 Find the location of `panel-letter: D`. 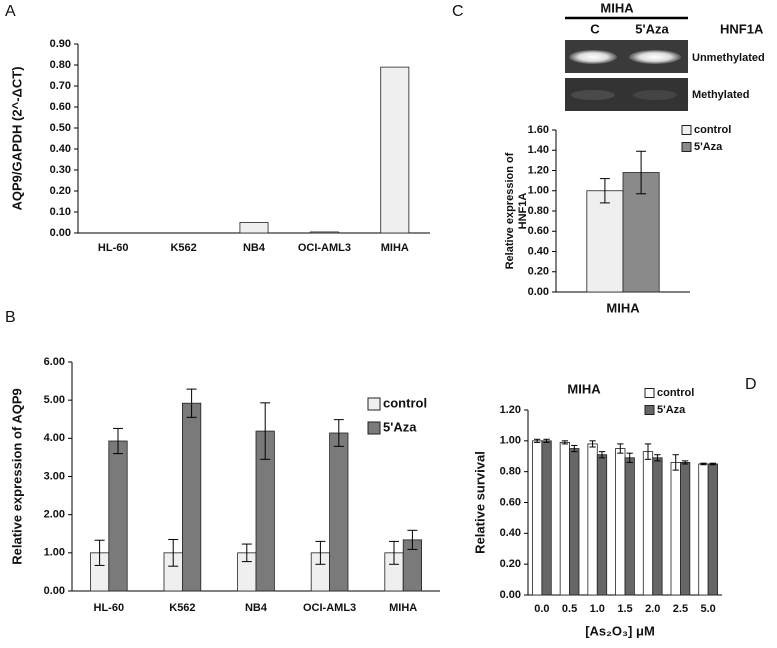

panel-letter: D is located at coordinates (751, 384).